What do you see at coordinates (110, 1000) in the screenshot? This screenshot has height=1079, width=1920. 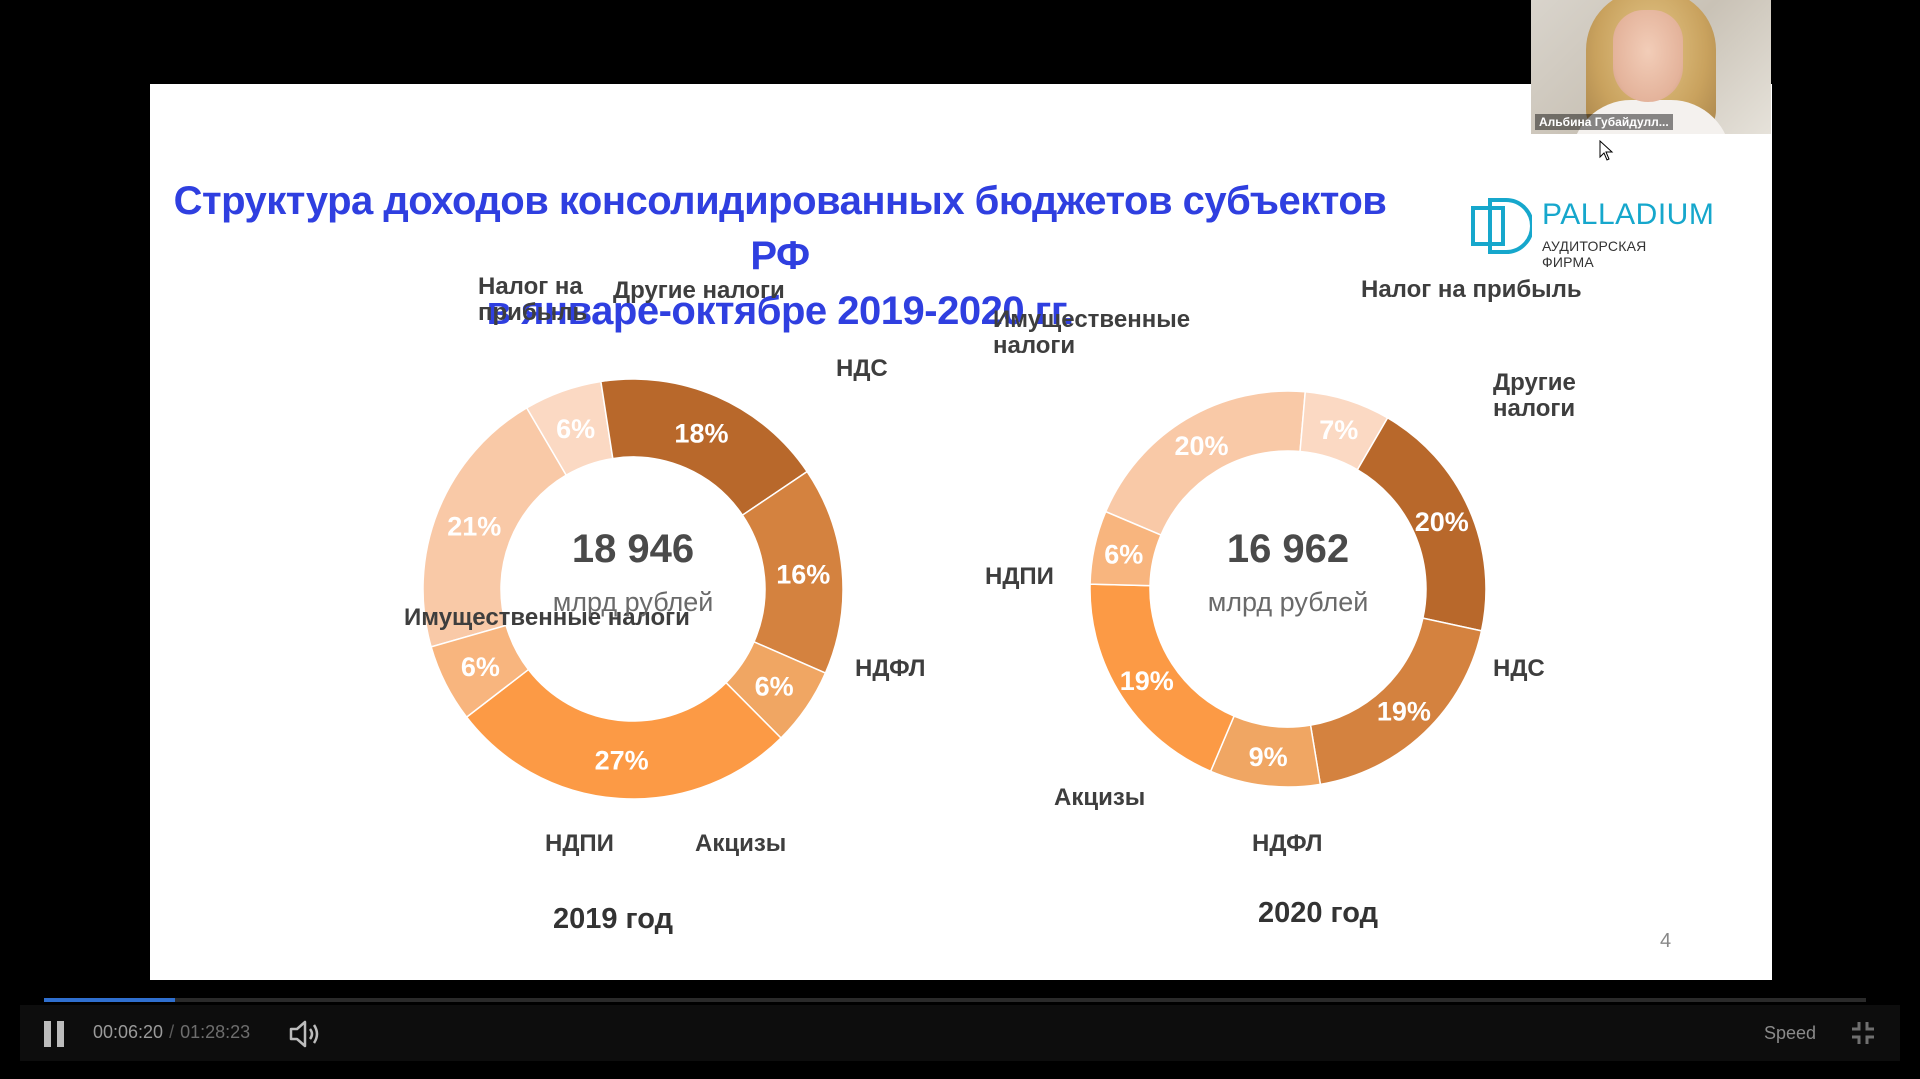 I see `playback-progress-fill` at bounding box center [110, 1000].